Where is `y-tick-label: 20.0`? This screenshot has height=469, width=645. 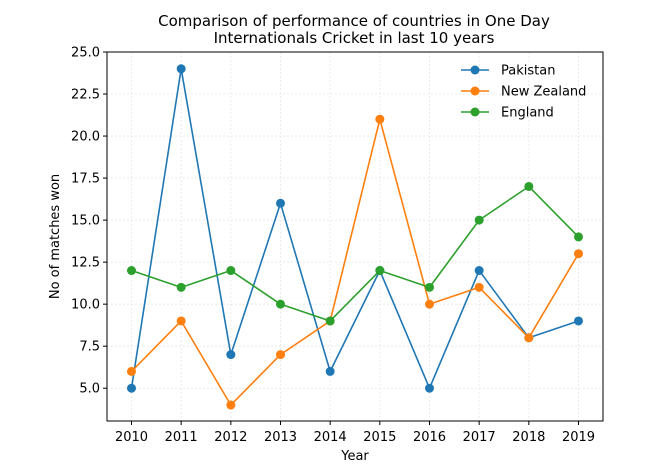 y-tick-label: 20.0 is located at coordinates (85, 137).